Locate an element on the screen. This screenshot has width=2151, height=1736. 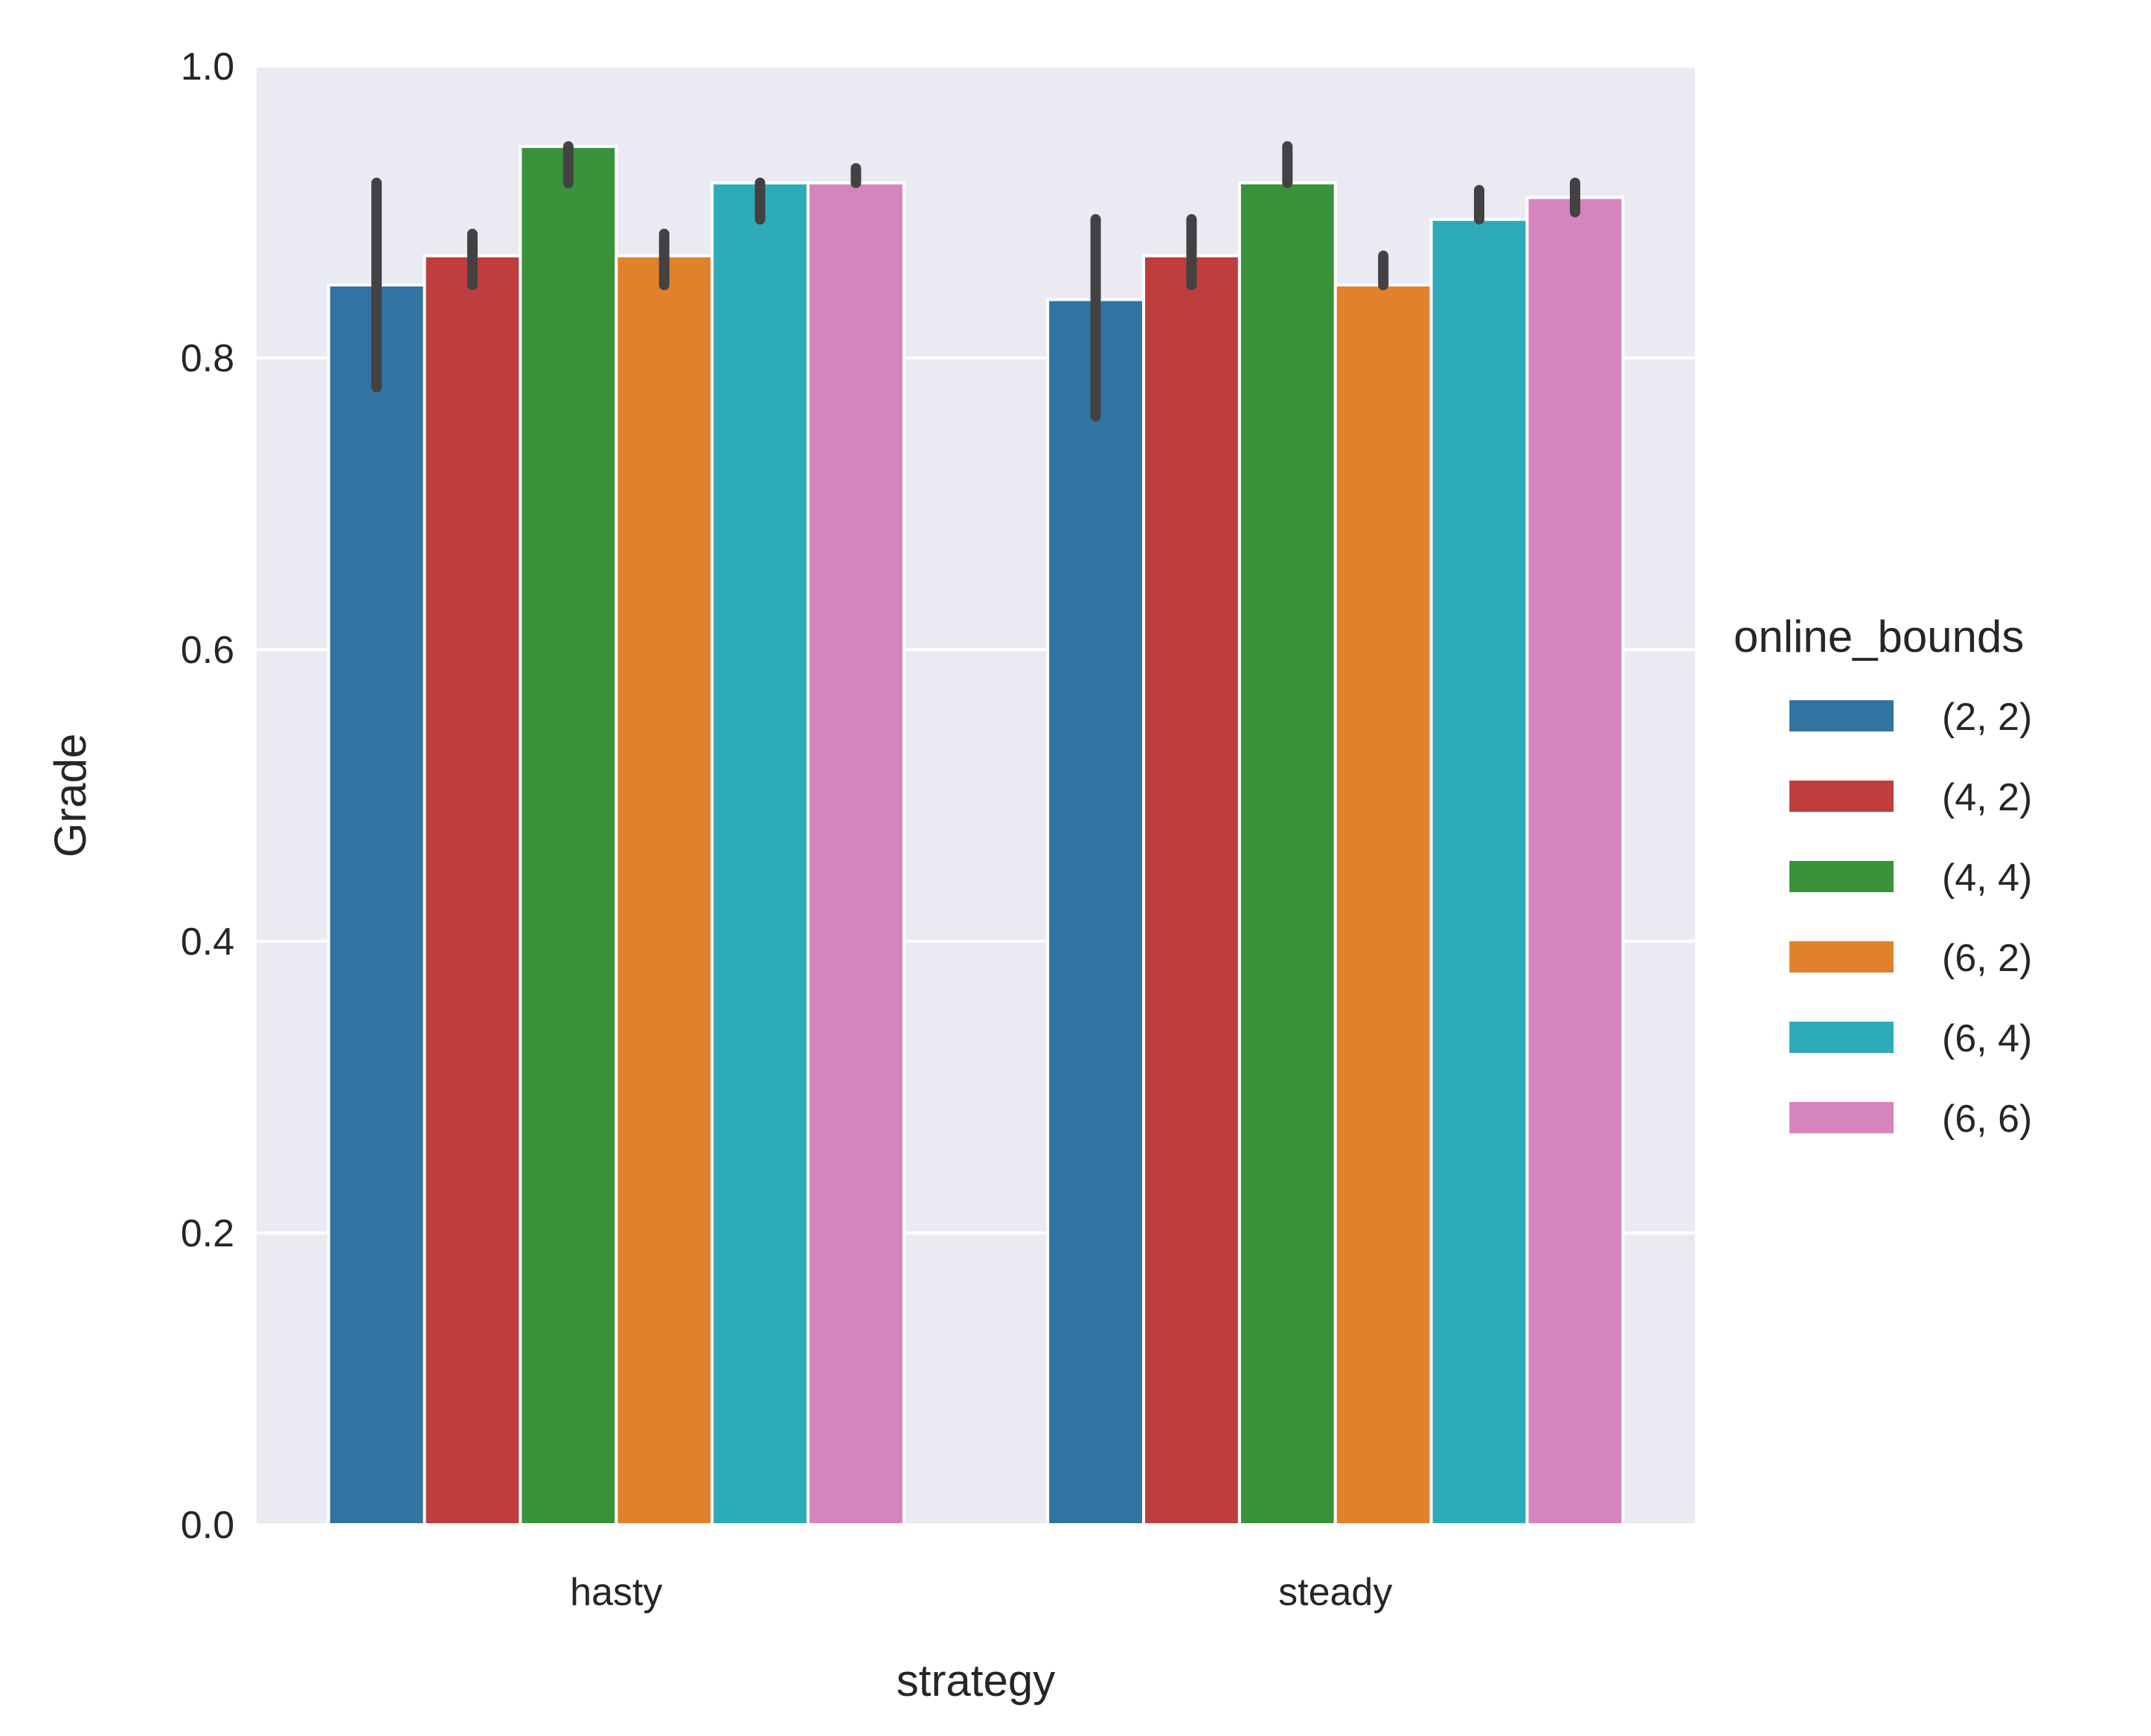
y-tick-label: 1.0 is located at coordinates (207, 67).